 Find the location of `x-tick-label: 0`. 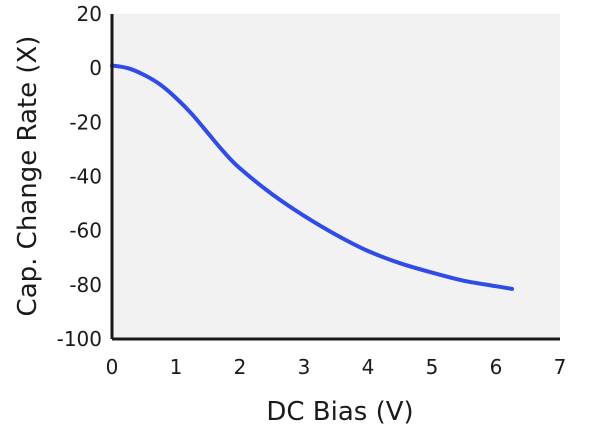

x-tick-label: 0 is located at coordinates (112, 367).